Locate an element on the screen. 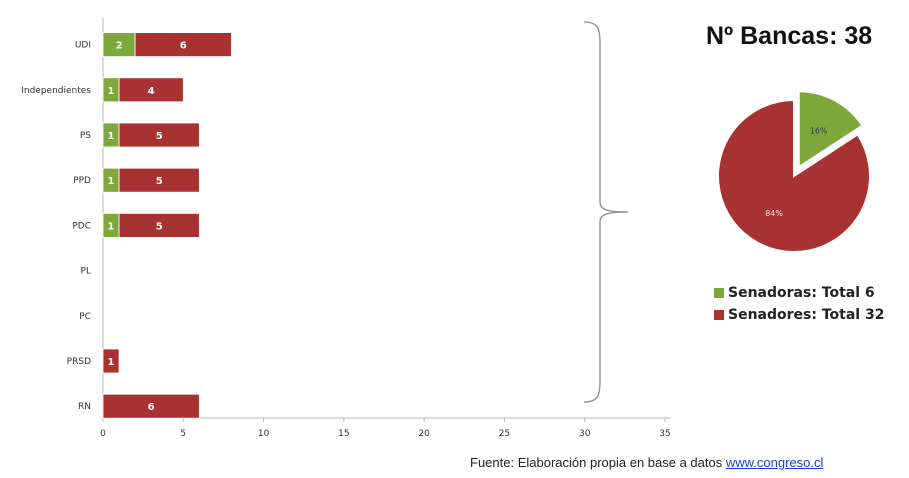 This screenshot has width=909, height=478. x-tick-label: 0 is located at coordinates (103, 434).